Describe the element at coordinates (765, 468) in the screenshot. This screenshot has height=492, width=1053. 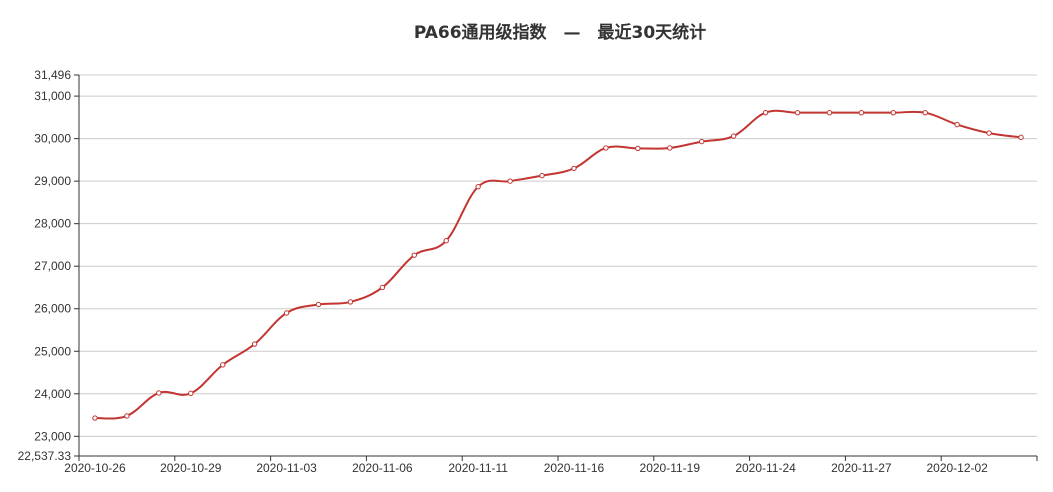
I see `x-tick-label: 2020-11-24` at that location.